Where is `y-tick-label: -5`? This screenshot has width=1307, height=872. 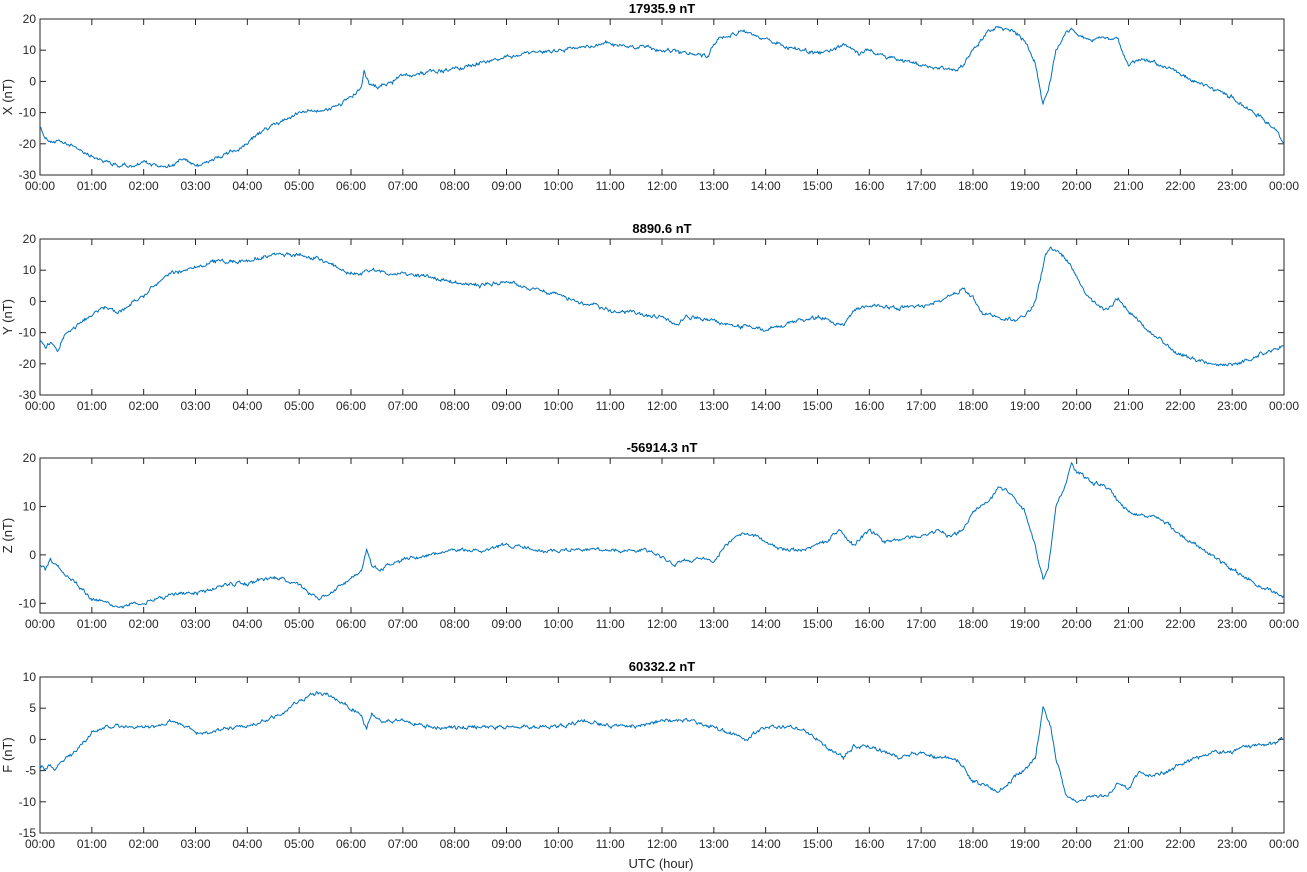 y-tick-label: -5 is located at coordinates (30, 771).